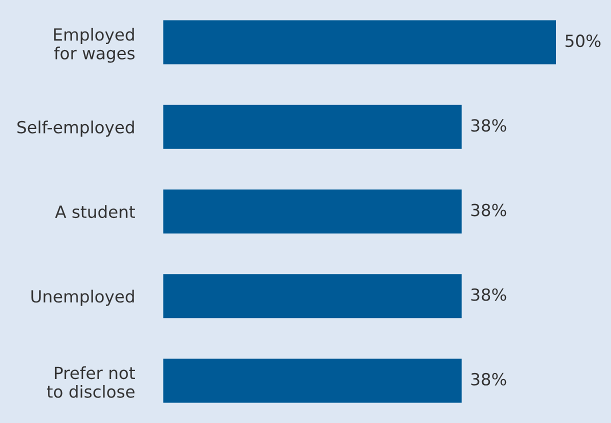 The image size is (611, 423). Describe the element at coordinates (75, 128) in the screenshot. I see `y-tick-label: Self-employed` at that location.